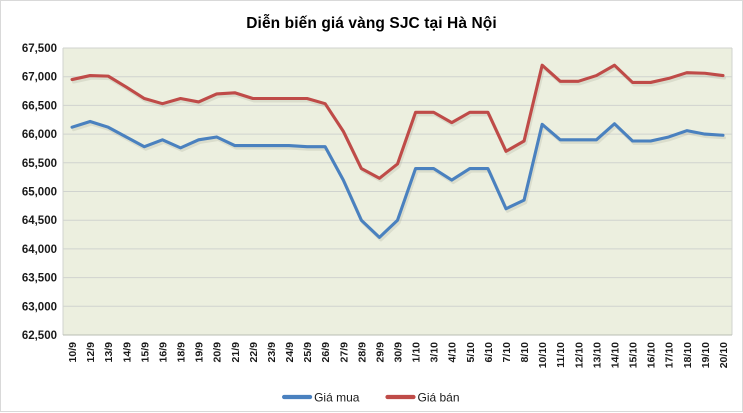 Image resolution: width=743 pixels, height=413 pixels. What do you see at coordinates (597, 355) in the screenshot?
I see `x-axis-tick-label: 13/10` at bounding box center [597, 355].